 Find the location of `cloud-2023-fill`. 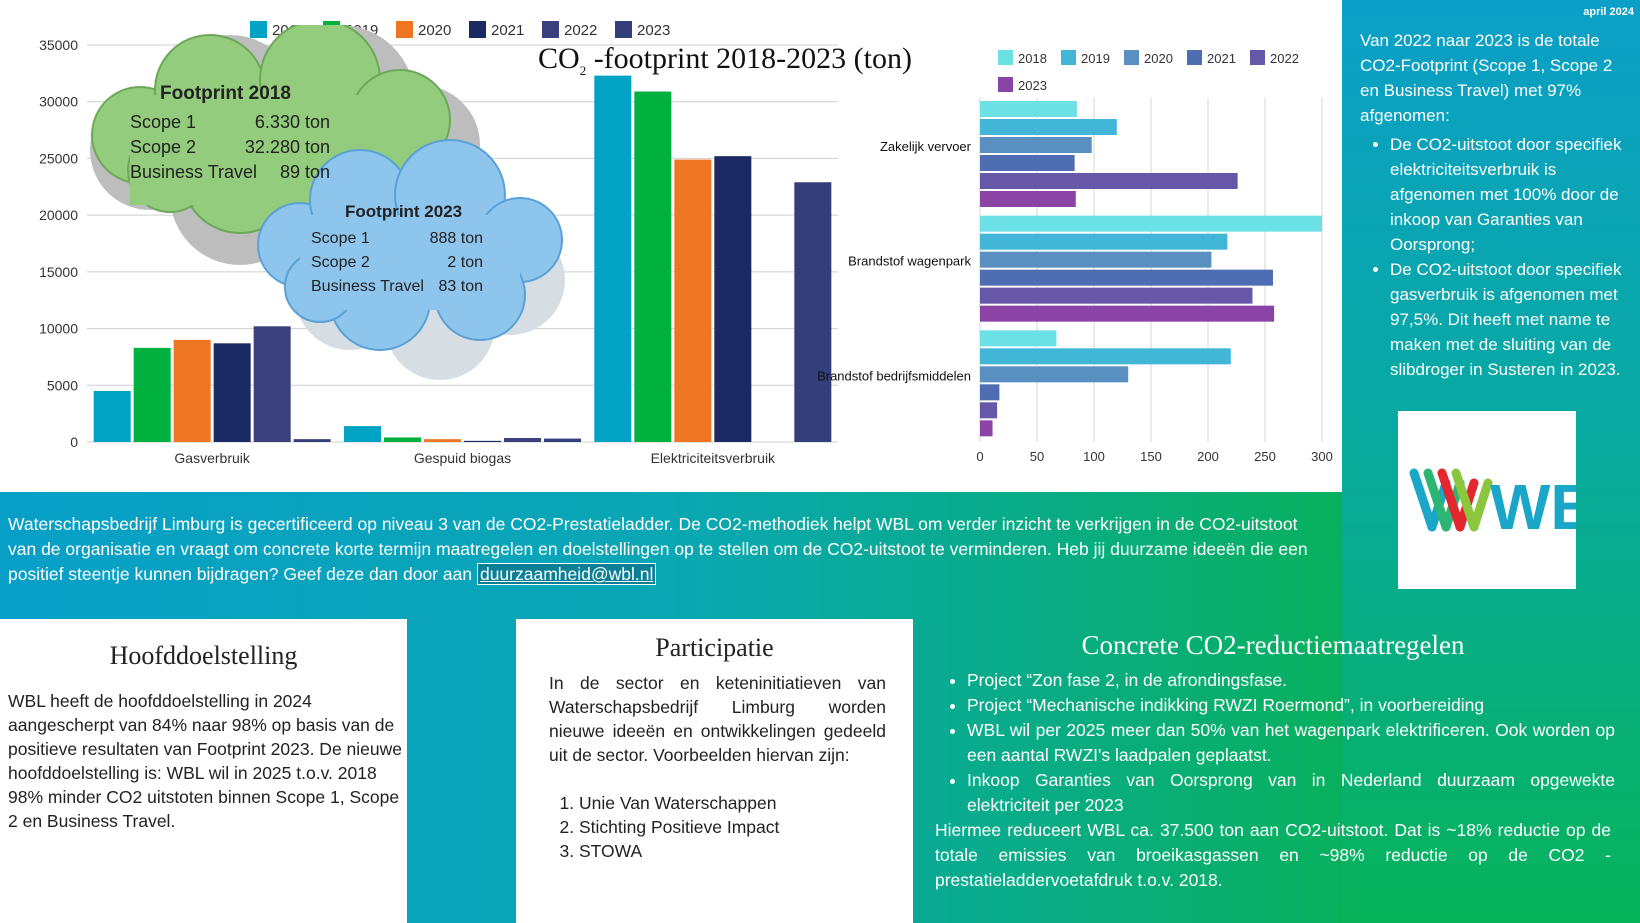

cloud-2023-fill is located at coordinates (410, 262).